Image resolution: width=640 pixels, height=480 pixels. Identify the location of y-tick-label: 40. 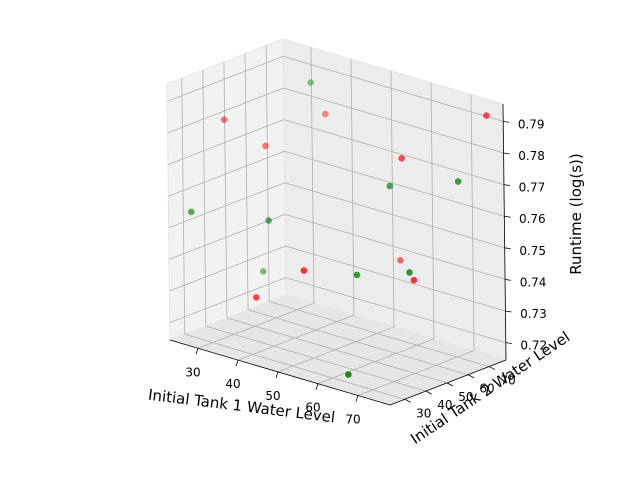
(444, 405).